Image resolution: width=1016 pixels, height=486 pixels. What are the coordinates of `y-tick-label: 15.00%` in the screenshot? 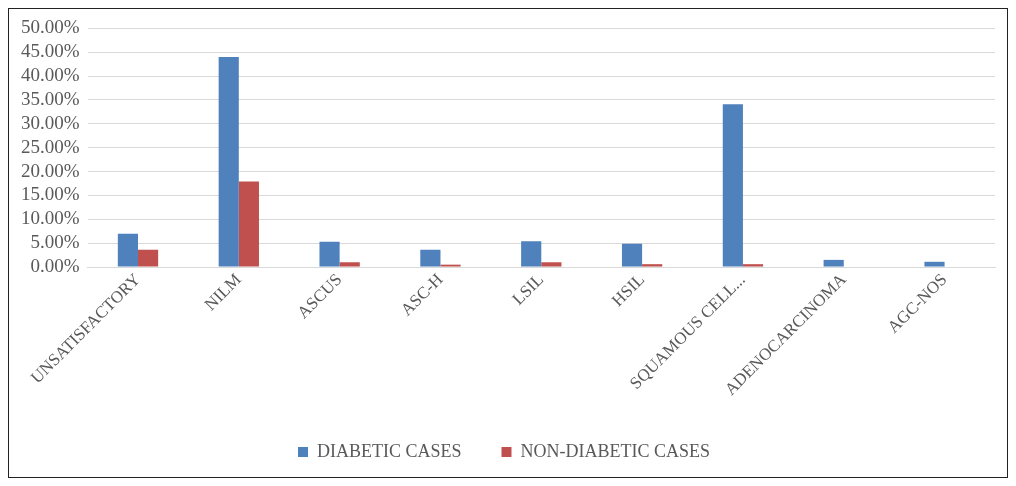 It's located at (50, 194).